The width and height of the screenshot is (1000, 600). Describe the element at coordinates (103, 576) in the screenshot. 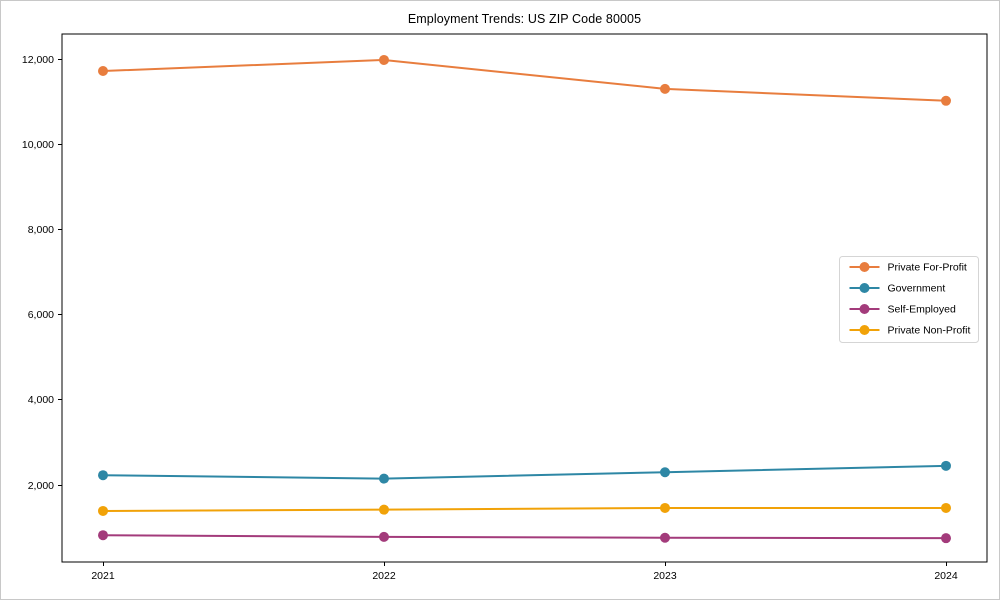

I see `x-axis-tick-label: 2021` at that location.